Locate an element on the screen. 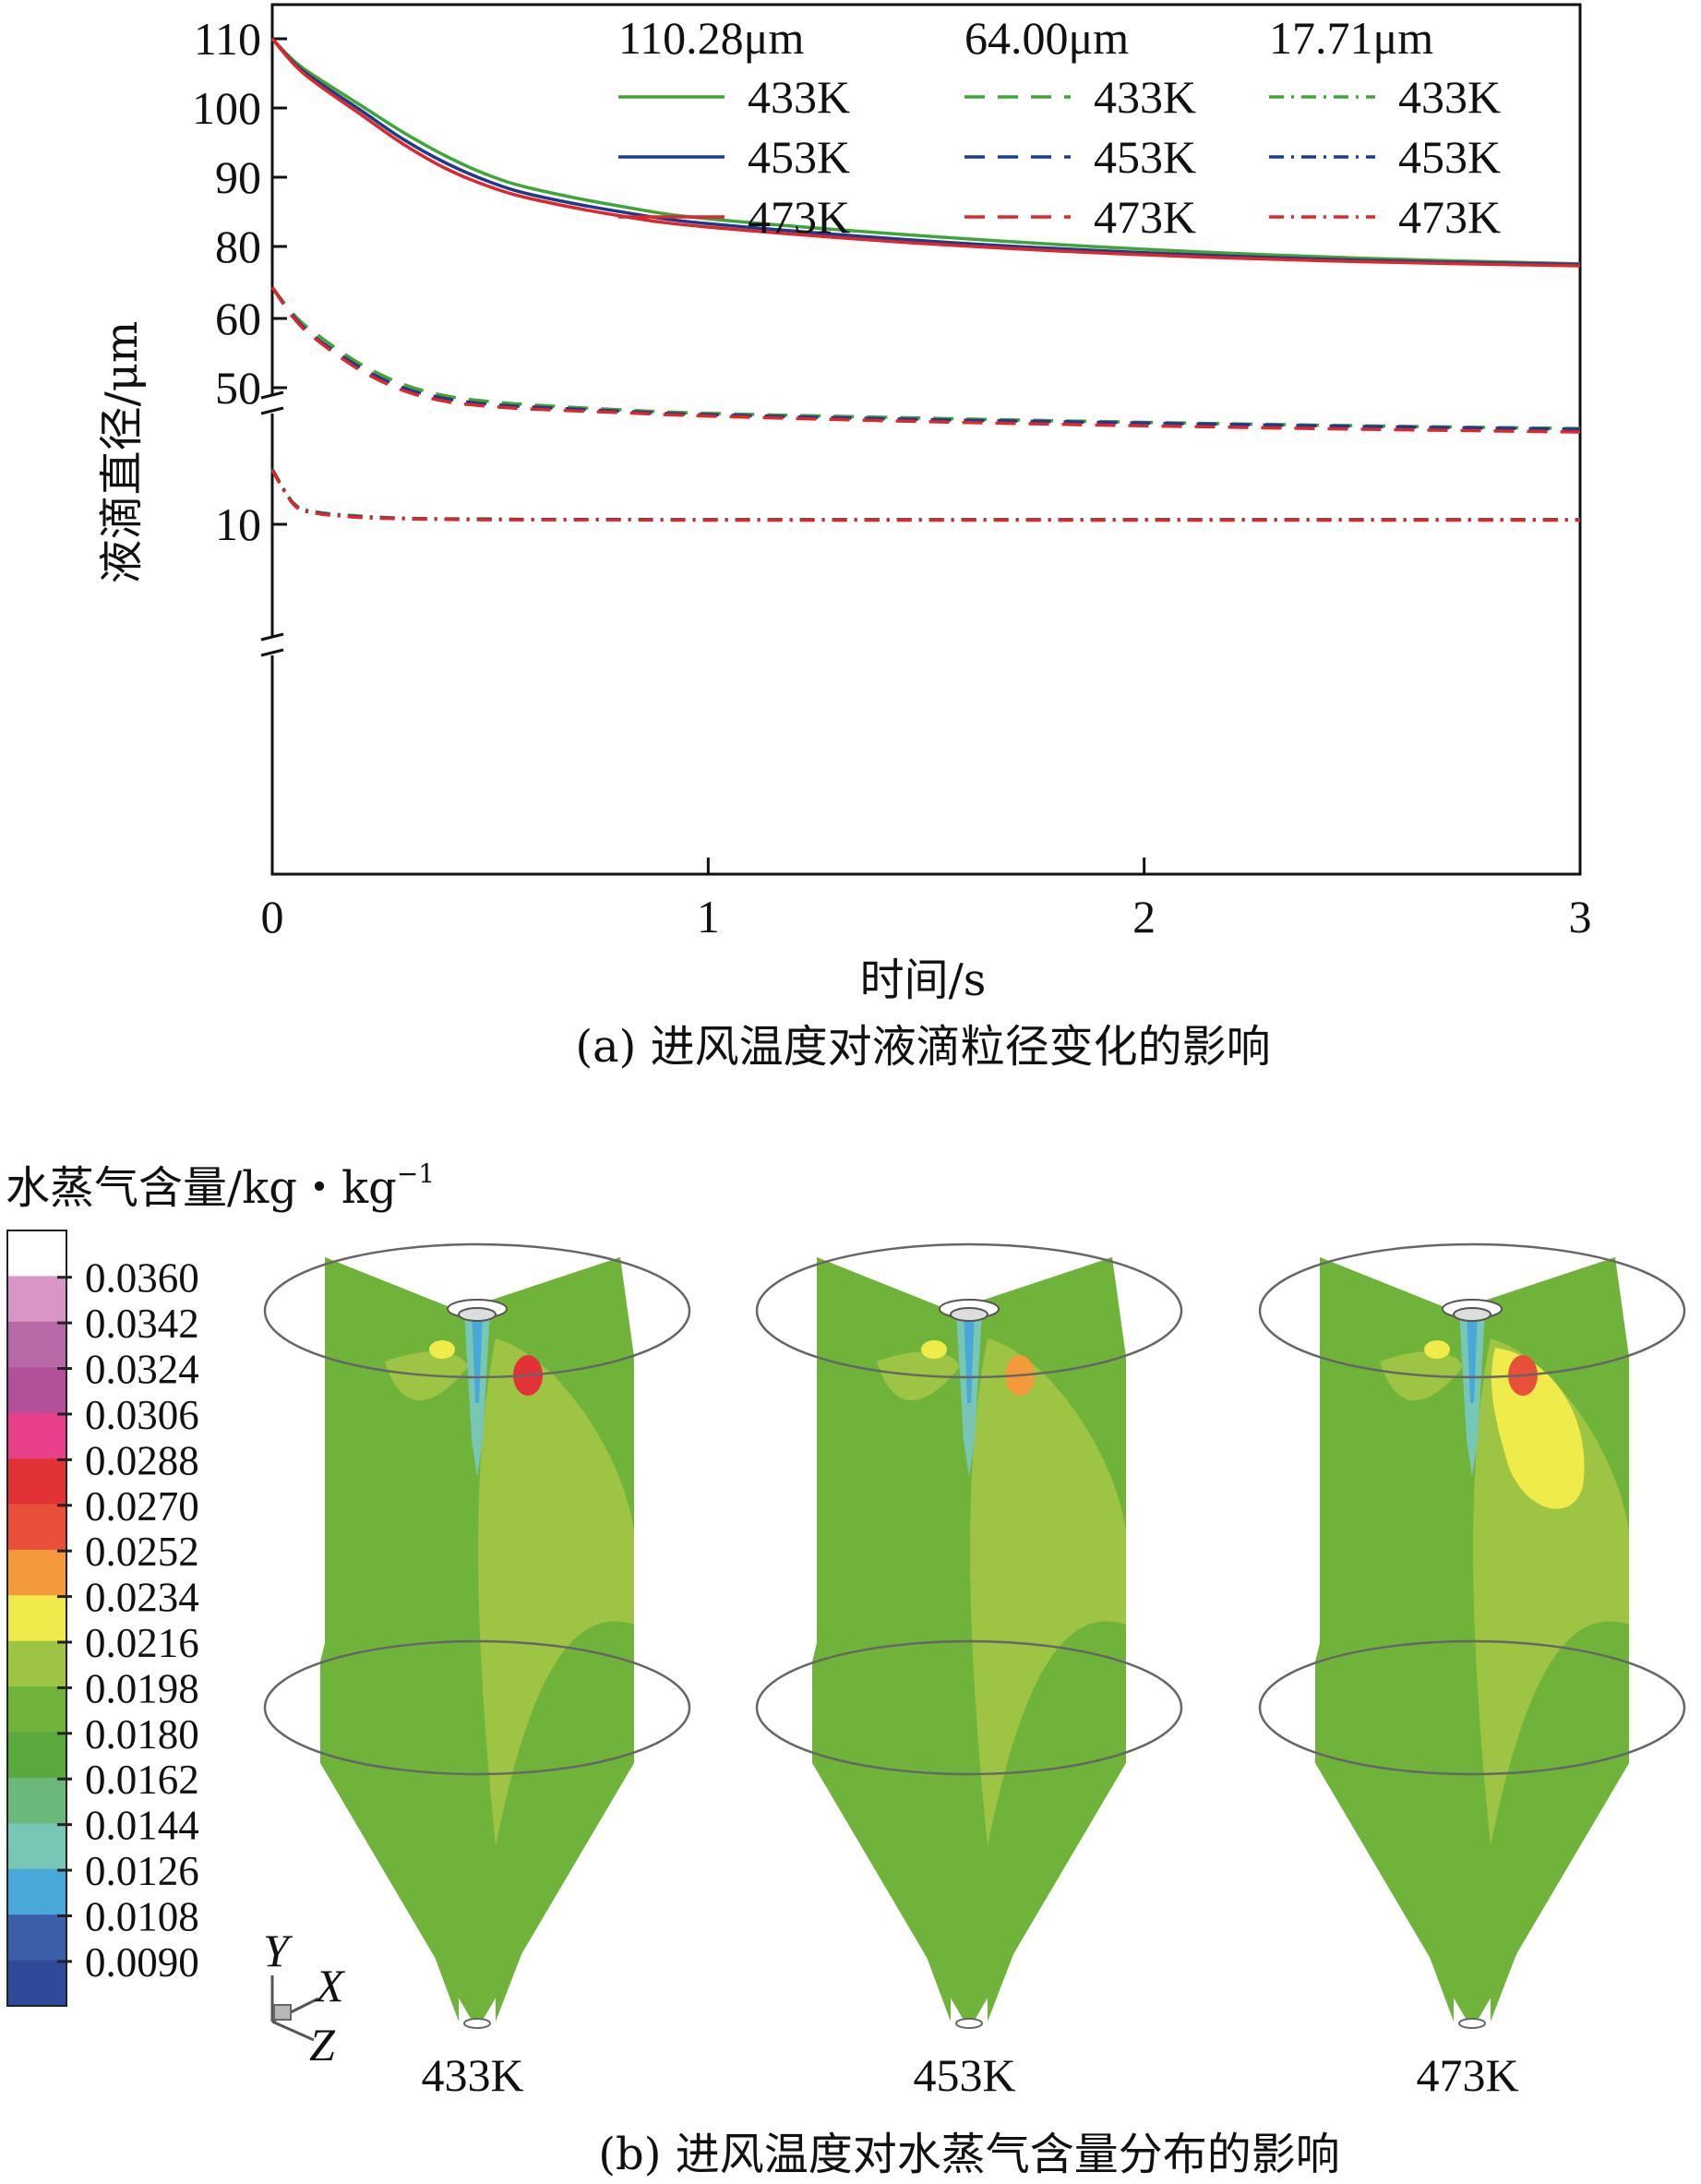 The image size is (1701, 2184). series-line-64.00-473K is located at coordinates (925, 360).